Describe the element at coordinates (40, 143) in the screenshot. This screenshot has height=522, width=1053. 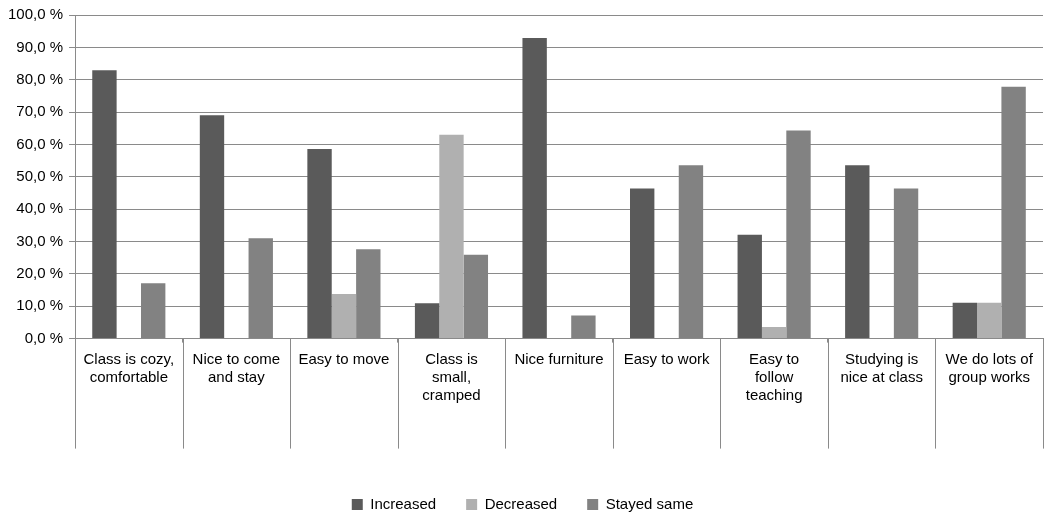
I see `y-tick-label: 60,0 %` at that location.